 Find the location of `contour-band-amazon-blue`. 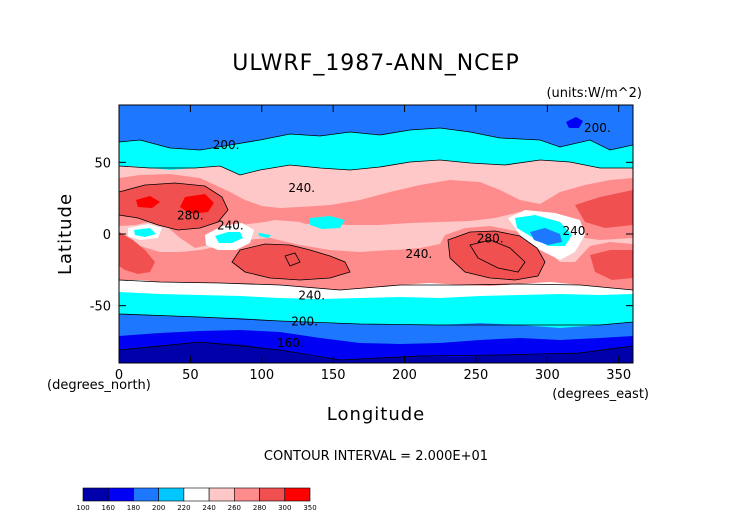

contour-band-amazon-blue is located at coordinates (546, 236).